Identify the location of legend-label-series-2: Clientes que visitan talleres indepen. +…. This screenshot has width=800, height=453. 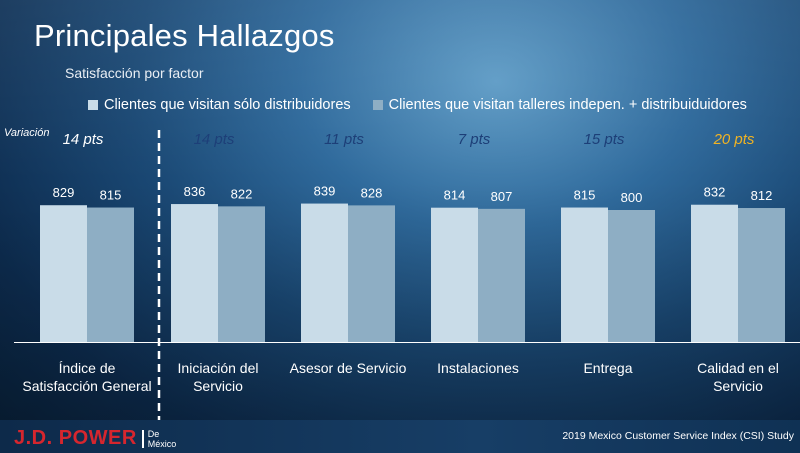
(567, 105).